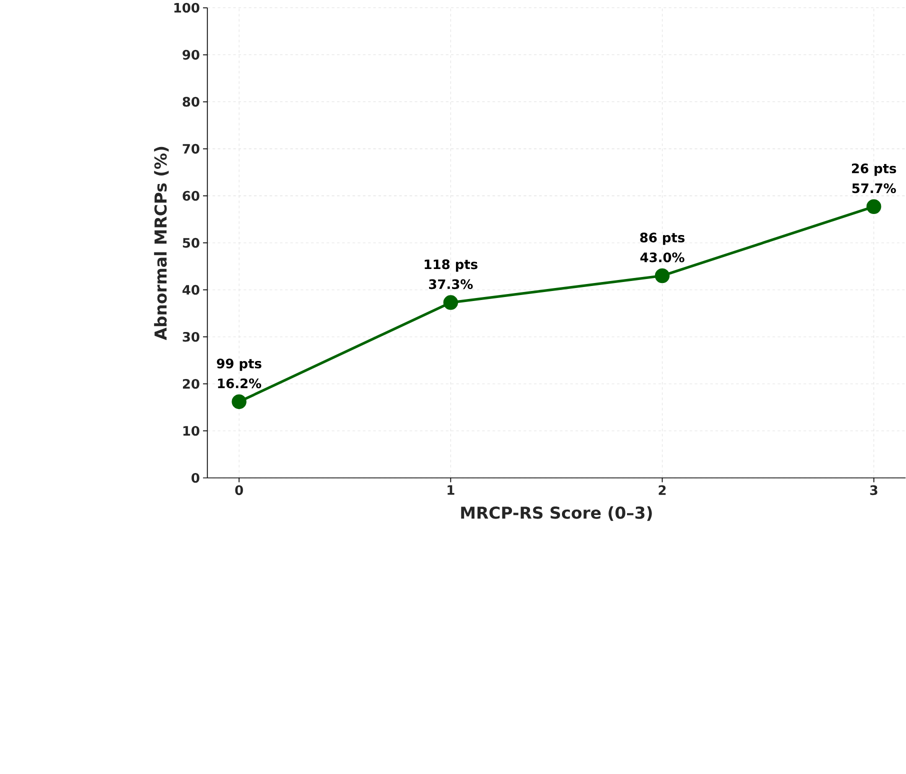 This screenshot has height=774, width=906. I want to click on data-label: 16.2%, so click(240, 383).